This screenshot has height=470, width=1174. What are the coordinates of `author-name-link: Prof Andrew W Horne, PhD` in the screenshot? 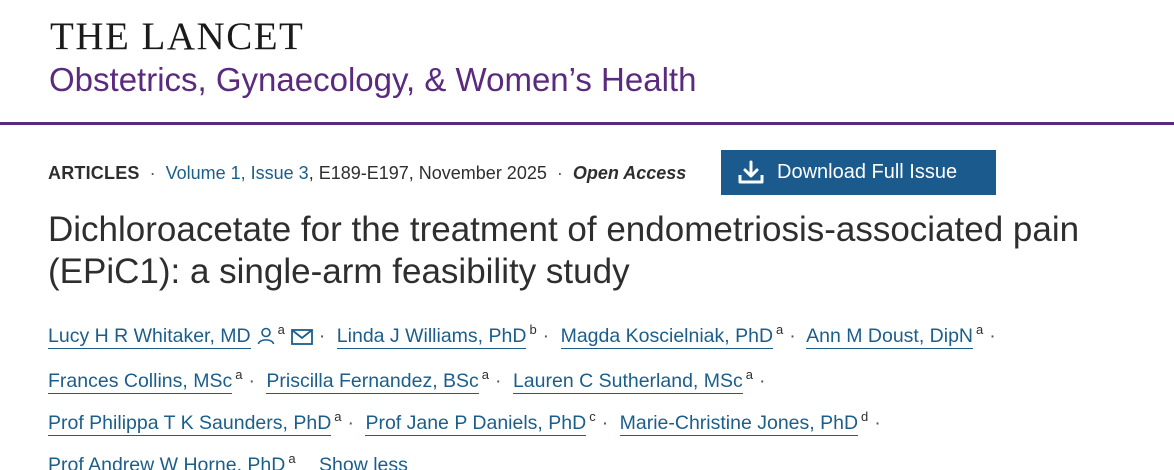 It's located at (167, 462).